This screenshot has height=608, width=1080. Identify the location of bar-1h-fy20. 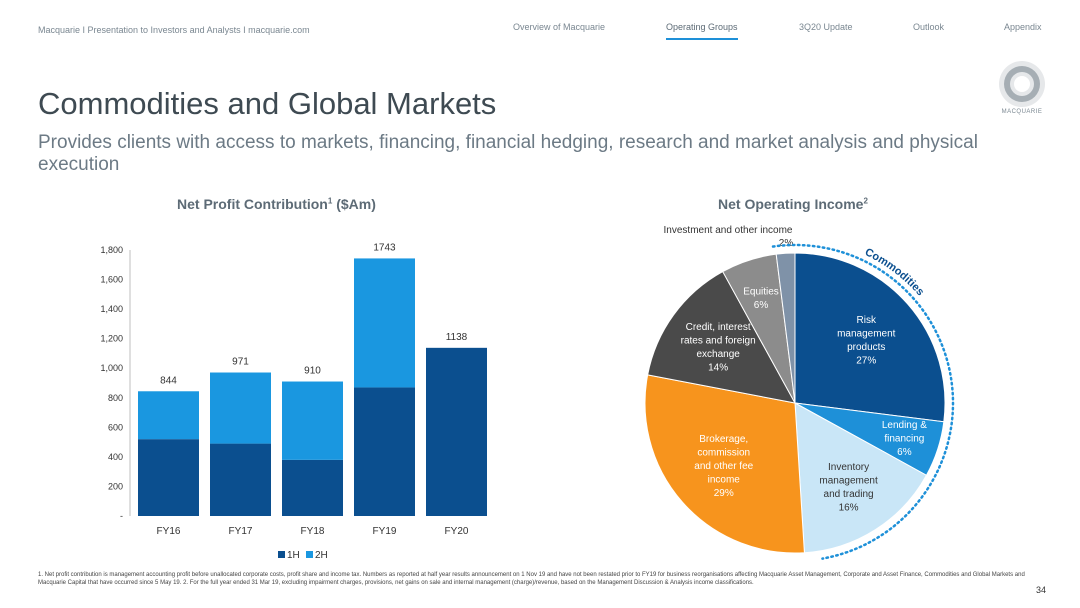
(456, 431).